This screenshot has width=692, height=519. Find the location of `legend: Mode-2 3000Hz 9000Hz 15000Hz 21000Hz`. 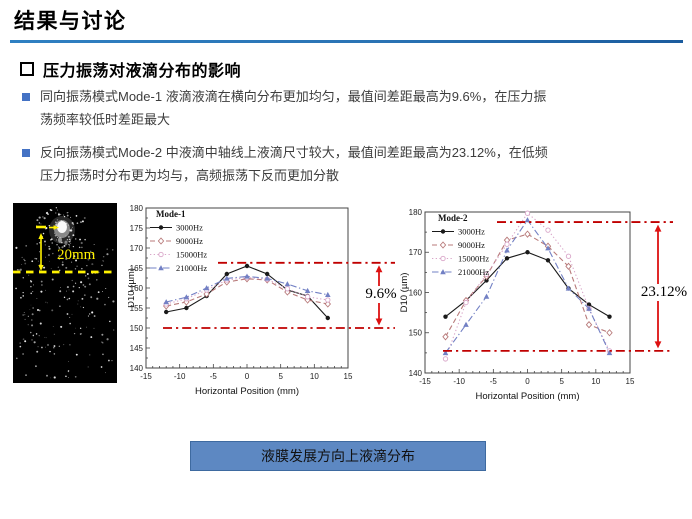

legend: Mode-2 3000Hz 9000Hz 15000Hz 21000Hz is located at coordinates (460, 245).